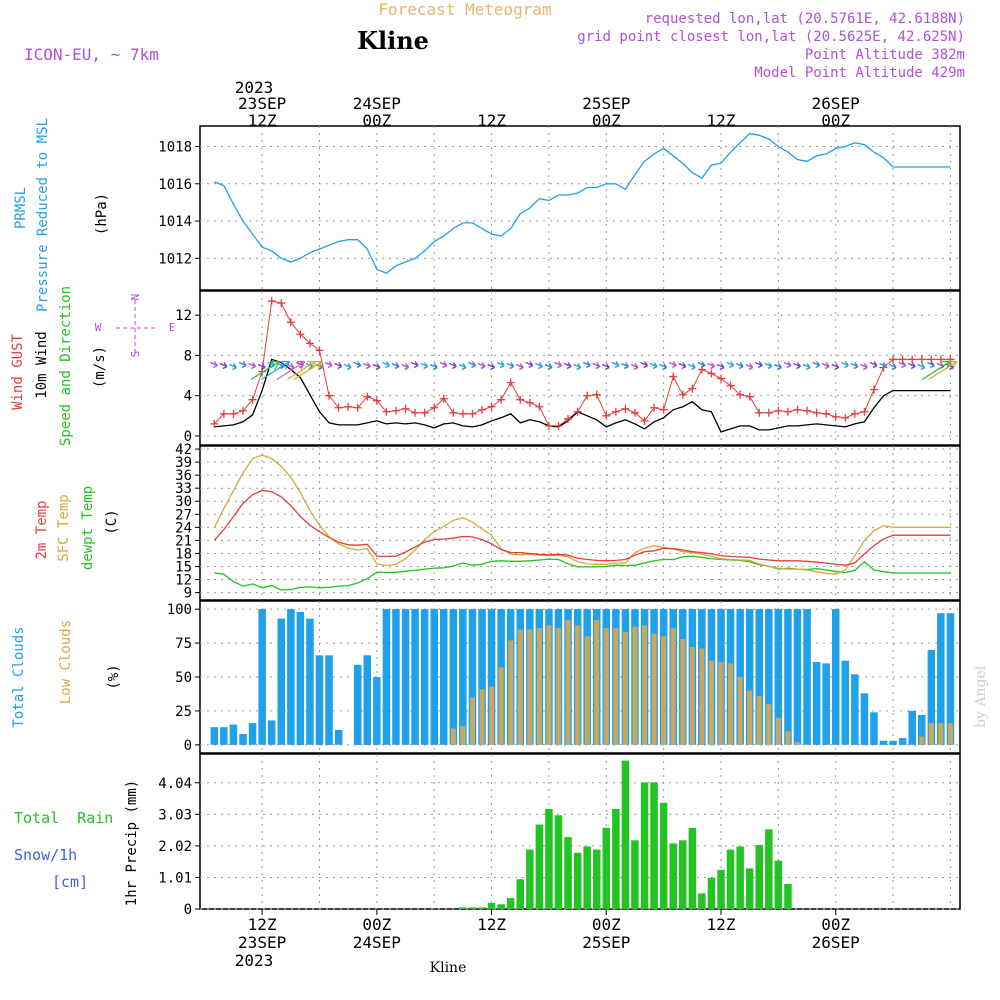  I want to click on y-tick-label: 1016, so click(175, 185).